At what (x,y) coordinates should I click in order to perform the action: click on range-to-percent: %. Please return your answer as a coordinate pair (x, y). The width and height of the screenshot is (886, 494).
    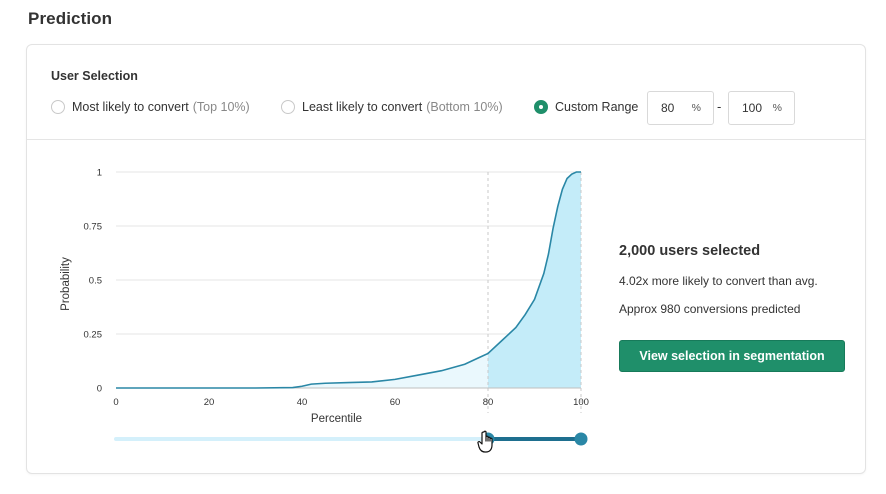
    Looking at the image, I should click on (777, 108).